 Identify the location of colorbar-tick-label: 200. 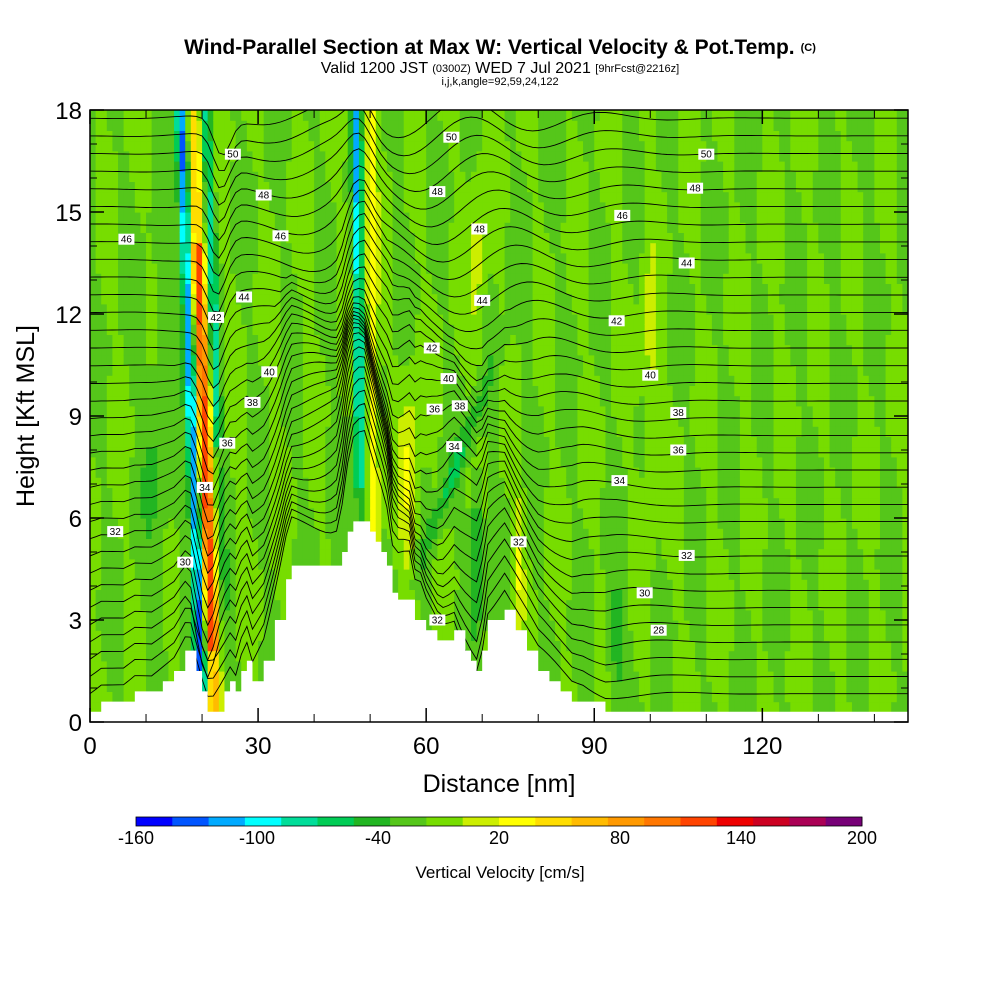
(862, 838).